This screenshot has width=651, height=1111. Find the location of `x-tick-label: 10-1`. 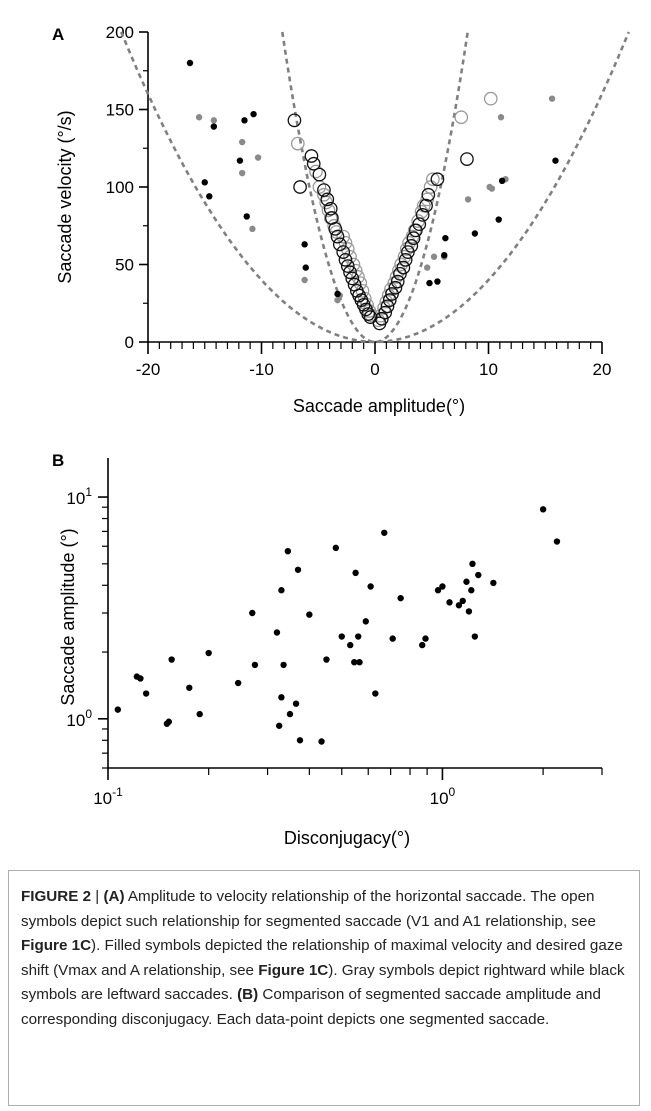

x-tick-label: 10-1 is located at coordinates (108, 796).